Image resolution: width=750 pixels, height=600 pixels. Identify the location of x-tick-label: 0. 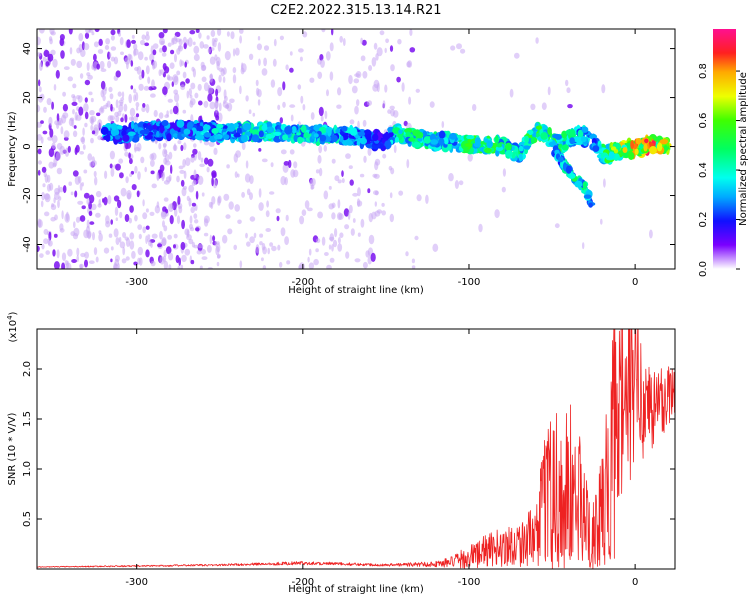
(635, 282).